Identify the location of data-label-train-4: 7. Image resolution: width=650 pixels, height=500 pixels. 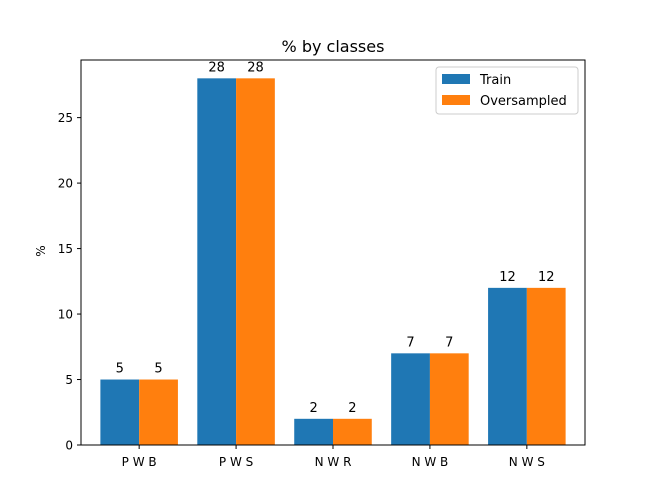
(410, 342).